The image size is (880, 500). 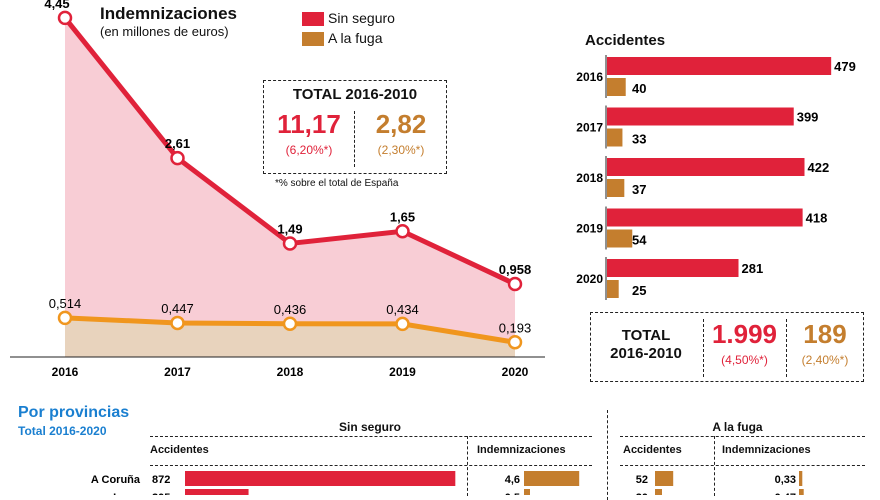 What do you see at coordinates (515, 269) in the screenshot?
I see `sin-label: 0,958` at bounding box center [515, 269].